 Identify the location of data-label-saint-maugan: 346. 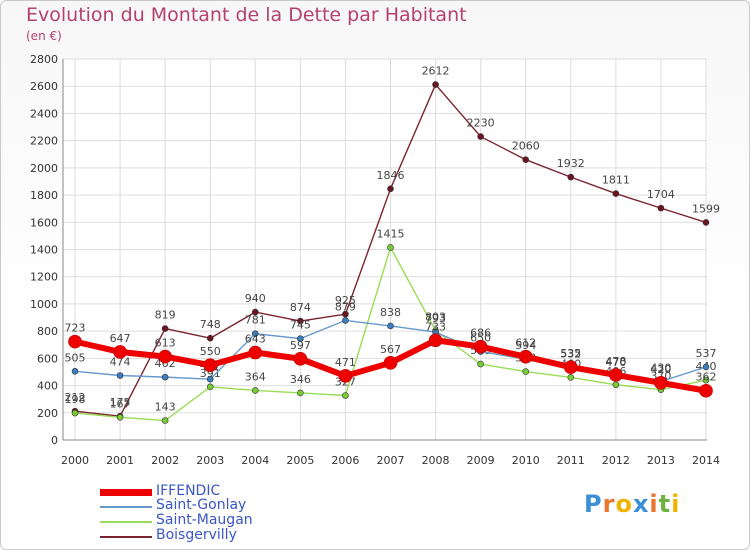
(300, 379).